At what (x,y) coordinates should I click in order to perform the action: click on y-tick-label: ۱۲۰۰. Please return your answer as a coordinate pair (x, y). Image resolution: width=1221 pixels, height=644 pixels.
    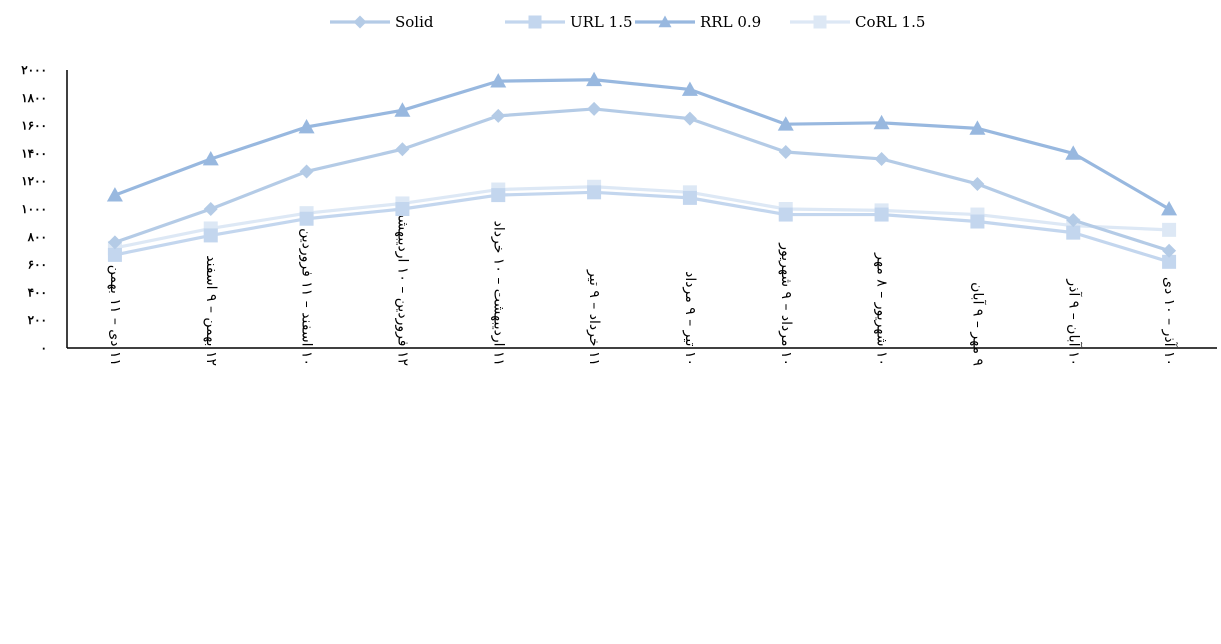
    Looking at the image, I should click on (34, 181).